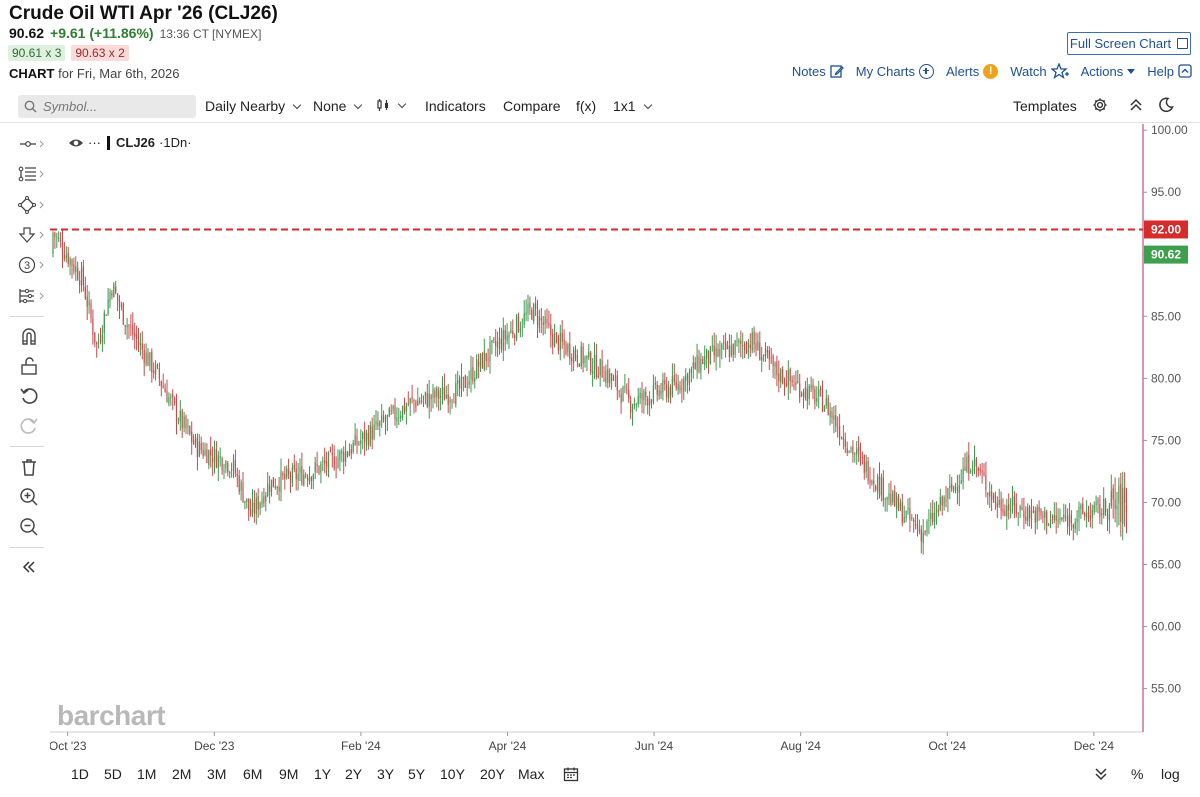  I want to click on full-screen-chart-button: Full Screen Chart, so click(1129, 43).